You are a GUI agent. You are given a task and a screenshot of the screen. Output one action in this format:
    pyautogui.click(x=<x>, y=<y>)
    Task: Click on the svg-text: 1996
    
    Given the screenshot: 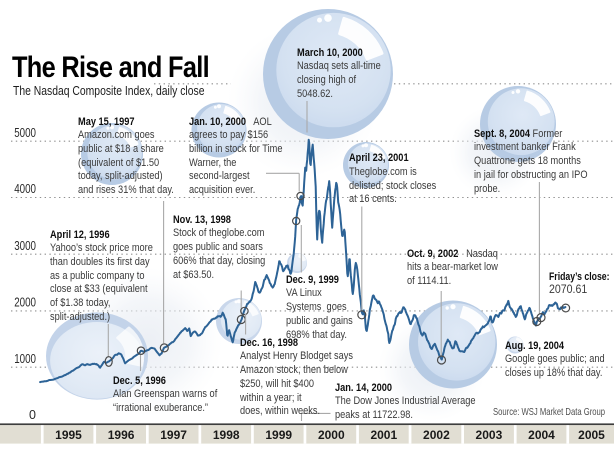 What is the action you would take?
    pyautogui.click(x=121, y=435)
    